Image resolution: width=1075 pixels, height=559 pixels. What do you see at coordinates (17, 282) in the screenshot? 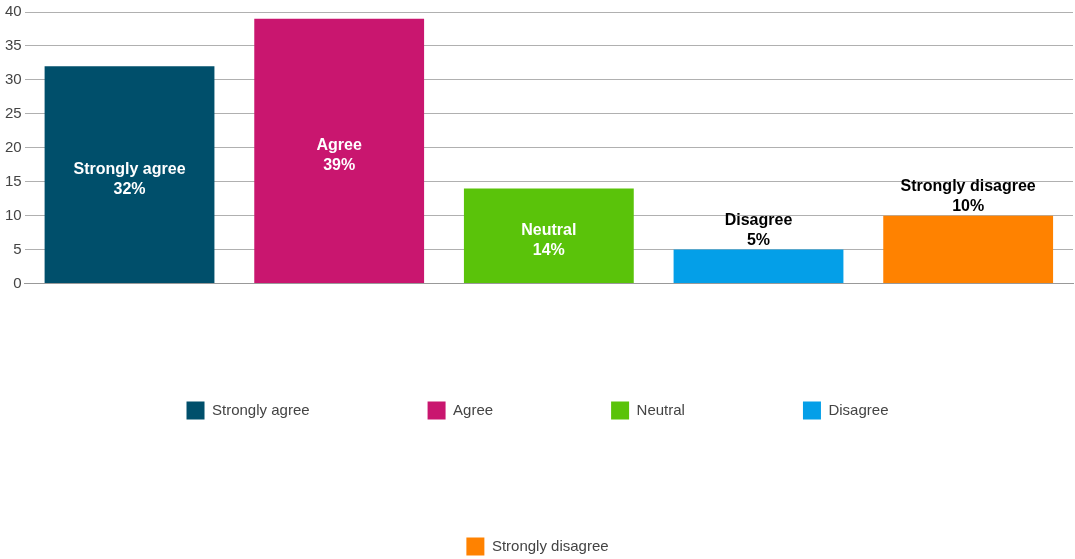
I see `y-tick-label: 0` at bounding box center [17, 282].